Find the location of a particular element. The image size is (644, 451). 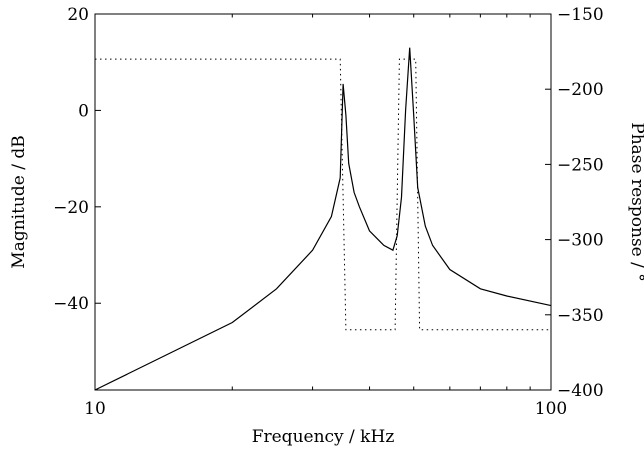

left-y-tick-label: 20 is located at coordinates (78, 15).